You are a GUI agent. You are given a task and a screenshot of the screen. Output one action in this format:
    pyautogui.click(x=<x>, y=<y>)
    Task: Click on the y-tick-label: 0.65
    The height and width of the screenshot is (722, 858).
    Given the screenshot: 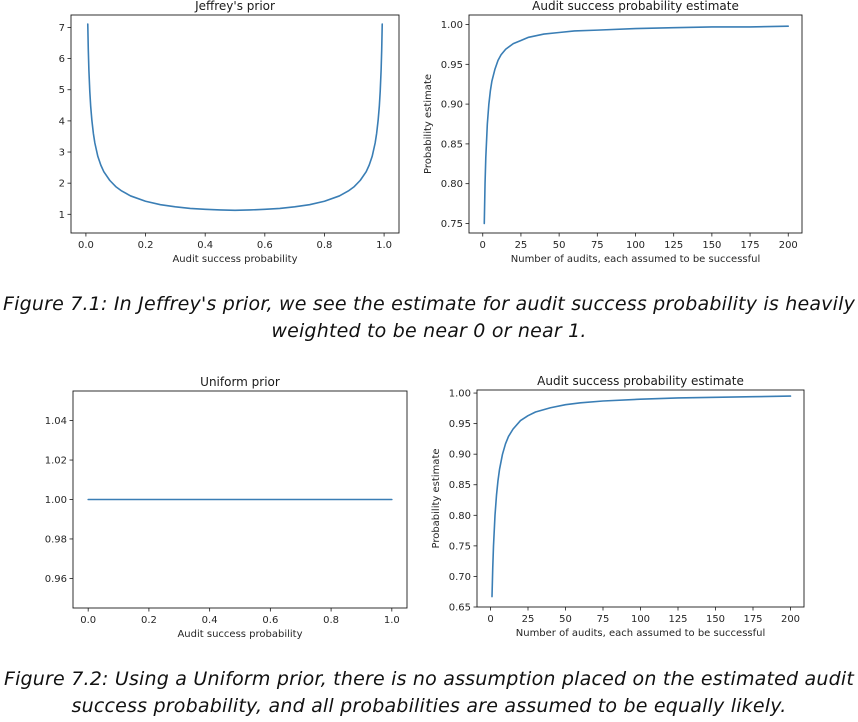 What is the action you would take?
    pyautogui.click(x=460, y=608)
    